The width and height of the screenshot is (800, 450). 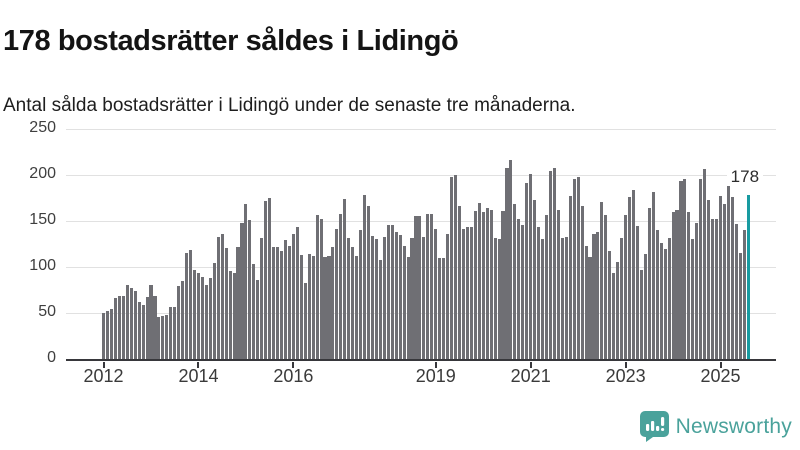 I want to click on highlighted-bar, so click(x=748, y=277).